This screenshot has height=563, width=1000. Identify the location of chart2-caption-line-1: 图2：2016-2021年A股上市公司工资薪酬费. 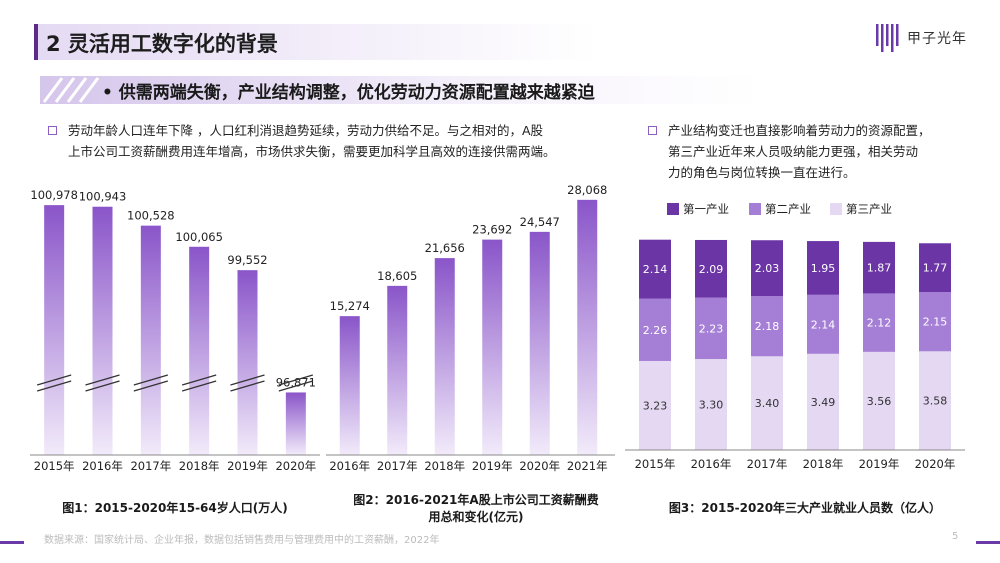
(476, 500).